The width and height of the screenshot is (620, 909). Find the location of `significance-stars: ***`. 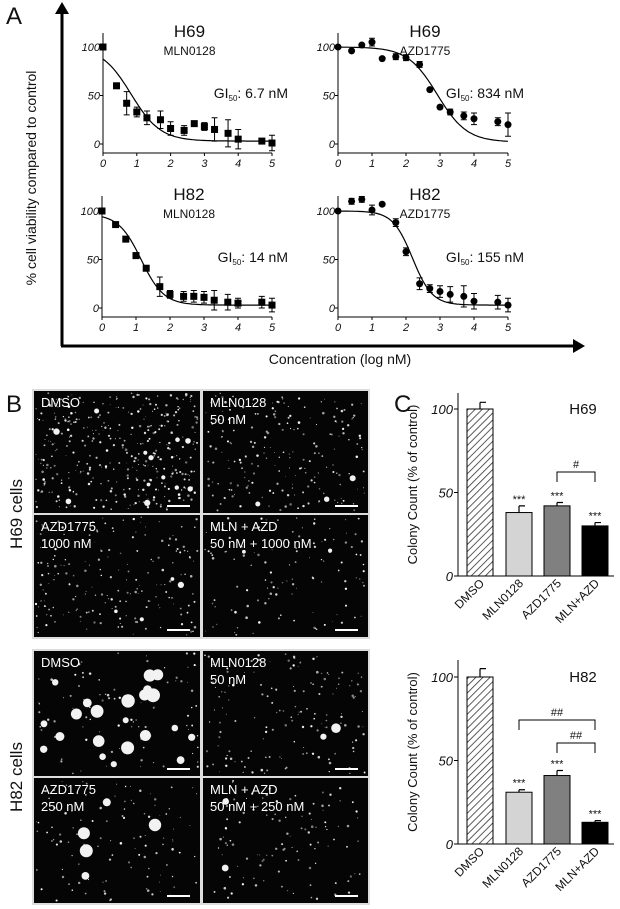

significance-stars: *** is located at coordinates (558, 765).